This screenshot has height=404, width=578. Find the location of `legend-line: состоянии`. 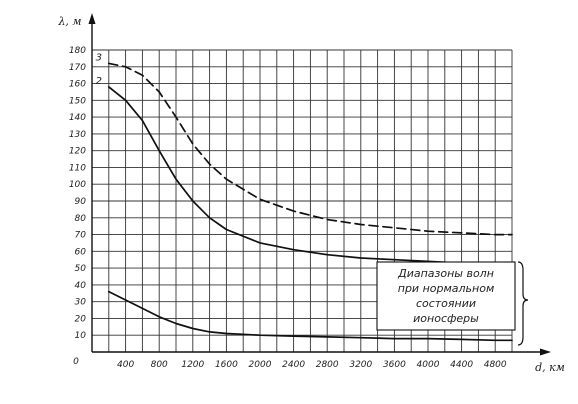

legend-line: состоянии is located at coordinates (446, 303).